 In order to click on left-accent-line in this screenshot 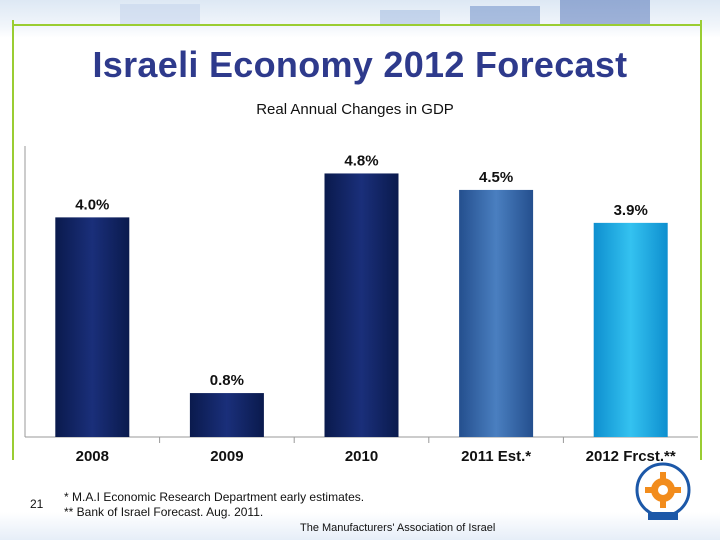, I will do `click(13, 240)`.